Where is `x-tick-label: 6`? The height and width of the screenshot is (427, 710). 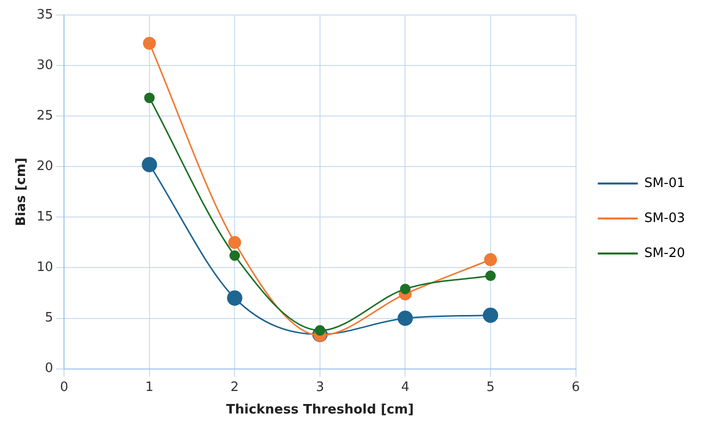
x-tick-label: 6 is located at coordinates (576, 387).